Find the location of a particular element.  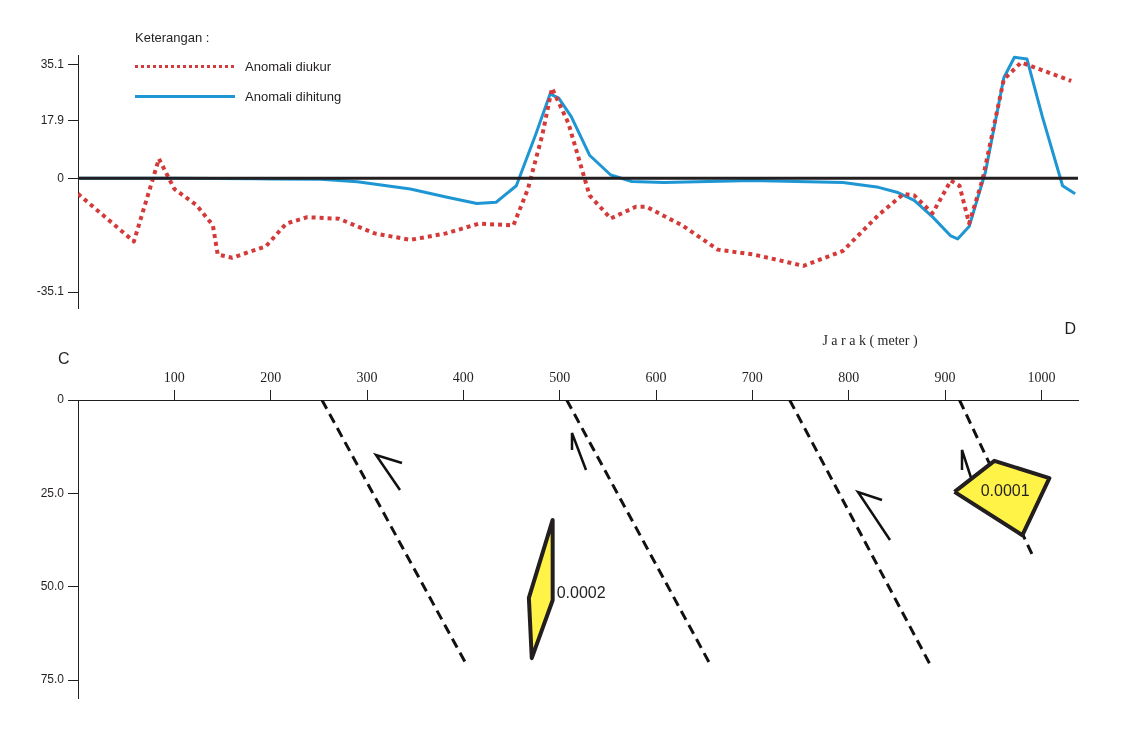

x-tick-label: 700 is located at coordinates (752, 378).